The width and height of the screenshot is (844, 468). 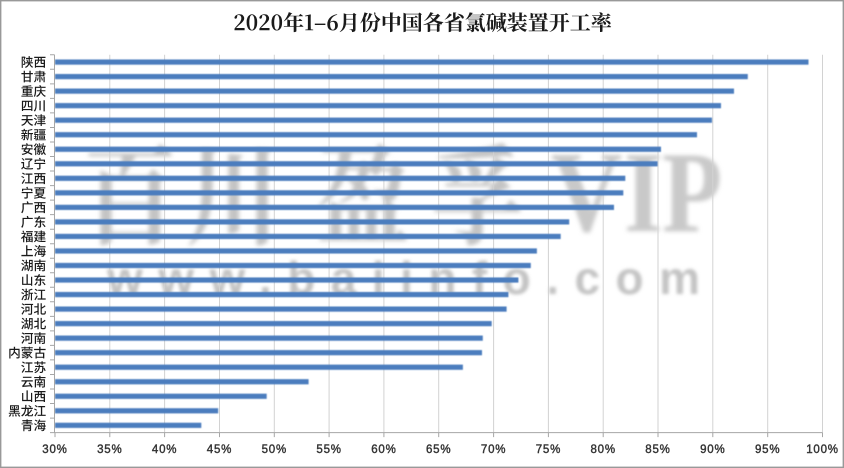 I want to click on svg-text: 50%, so click(x=274, y=450).